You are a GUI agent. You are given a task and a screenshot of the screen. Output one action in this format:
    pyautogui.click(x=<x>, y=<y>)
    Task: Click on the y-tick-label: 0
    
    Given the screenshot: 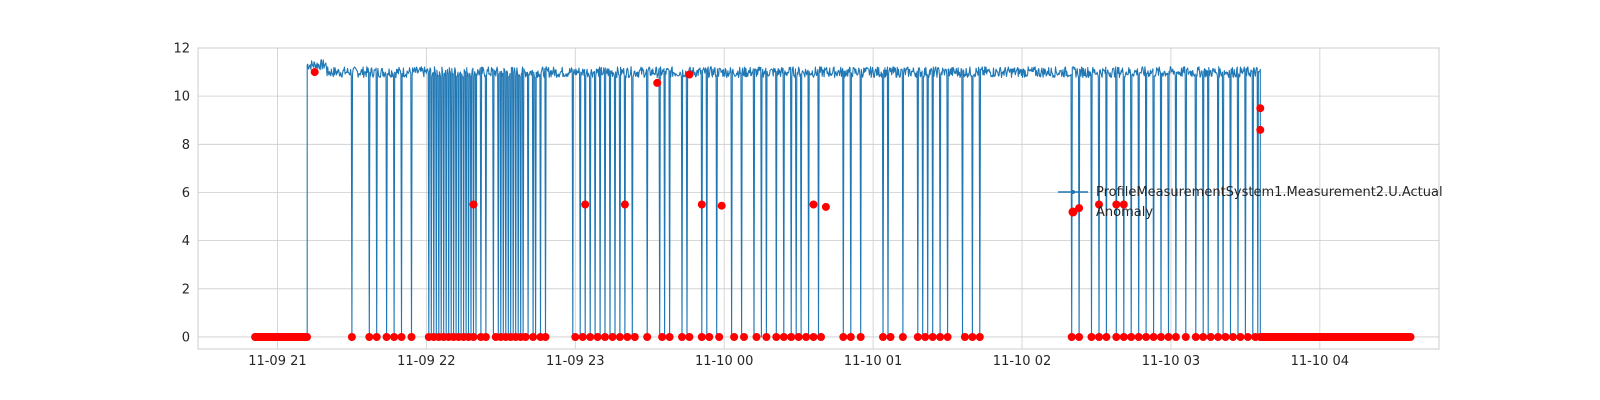 What is the action you would take?
    pyautogui.click(x=186, y=337)
    